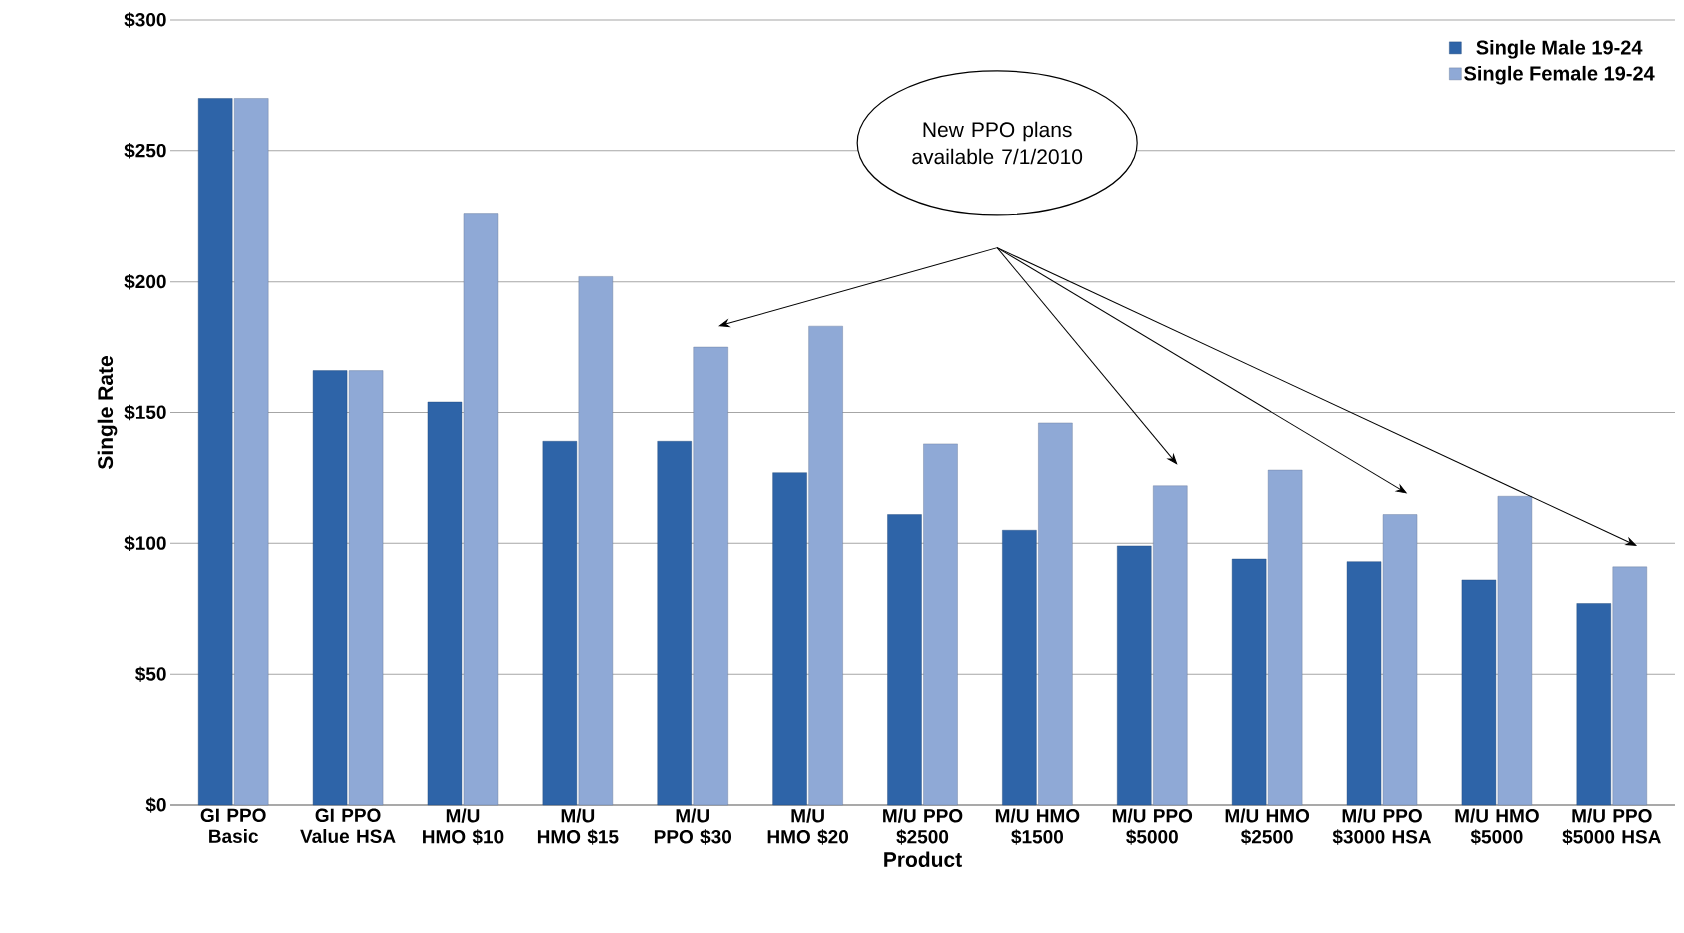 The width and height of the screenshot is (1684, 933). Describe the element at coordinates (150, 674) in the screenshot. I see `y-tick-label: $50` at that location.